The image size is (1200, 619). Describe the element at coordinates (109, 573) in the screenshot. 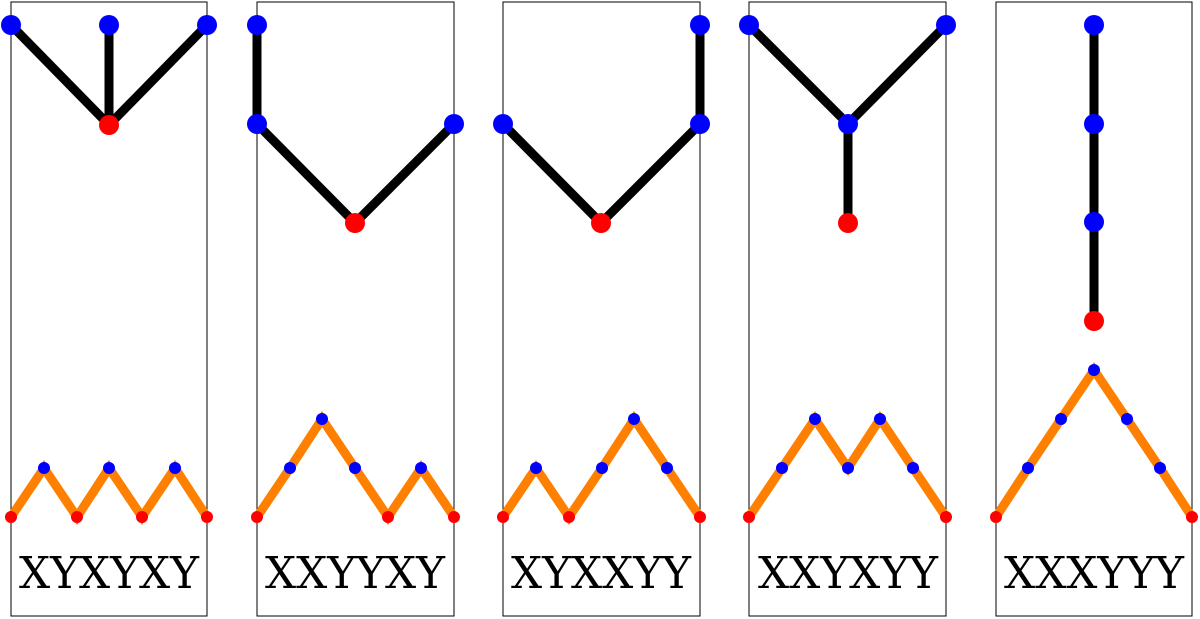

I see `word-label: XYXYXY` at that location.